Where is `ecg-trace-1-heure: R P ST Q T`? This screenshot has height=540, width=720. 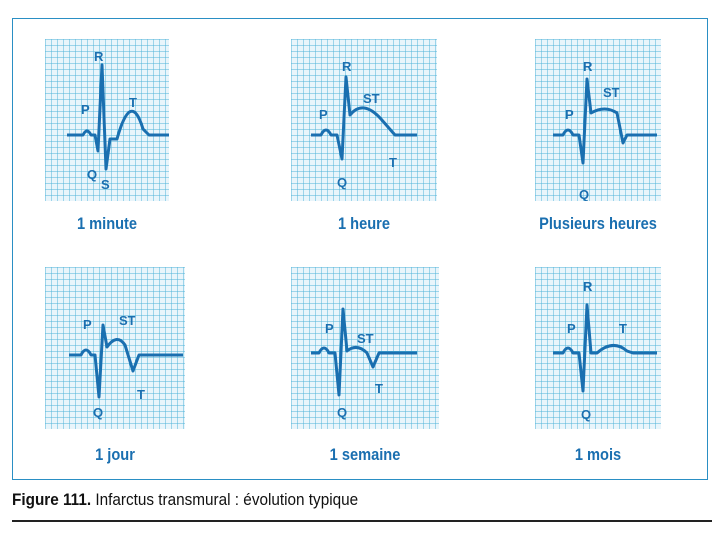
ecg-trace-1-heure: R P ST Q T is located at coordinates (364, 120).